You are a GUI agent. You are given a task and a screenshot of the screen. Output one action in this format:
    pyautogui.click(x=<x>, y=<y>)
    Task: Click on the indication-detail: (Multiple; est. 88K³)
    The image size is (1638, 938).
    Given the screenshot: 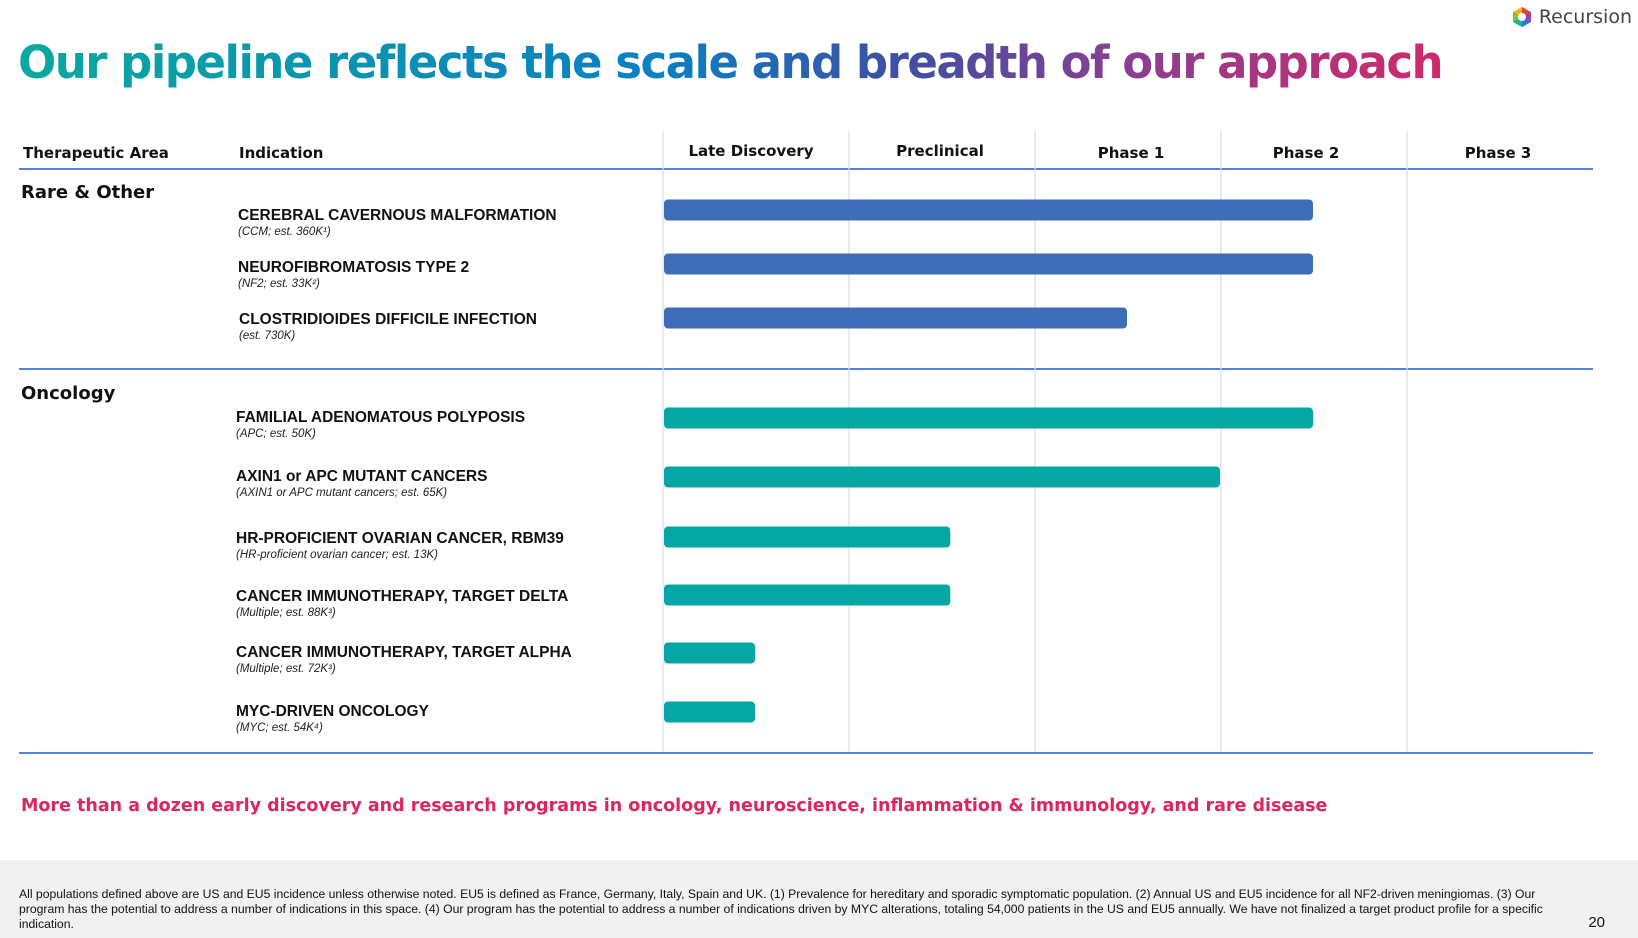 What is the action you would take?
    pyautogui.click(x=286, y=613)
    